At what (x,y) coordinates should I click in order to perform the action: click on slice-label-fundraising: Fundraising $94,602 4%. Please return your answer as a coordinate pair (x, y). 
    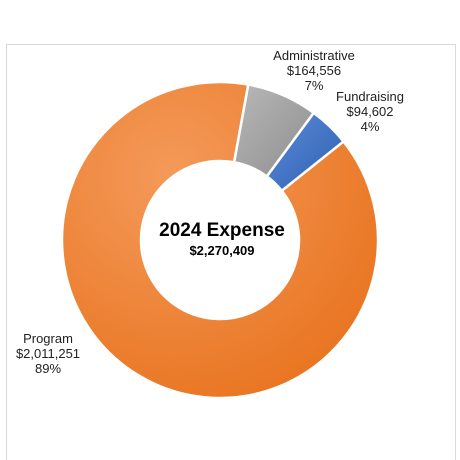
    Looking at the image, I should click on (370, 111).